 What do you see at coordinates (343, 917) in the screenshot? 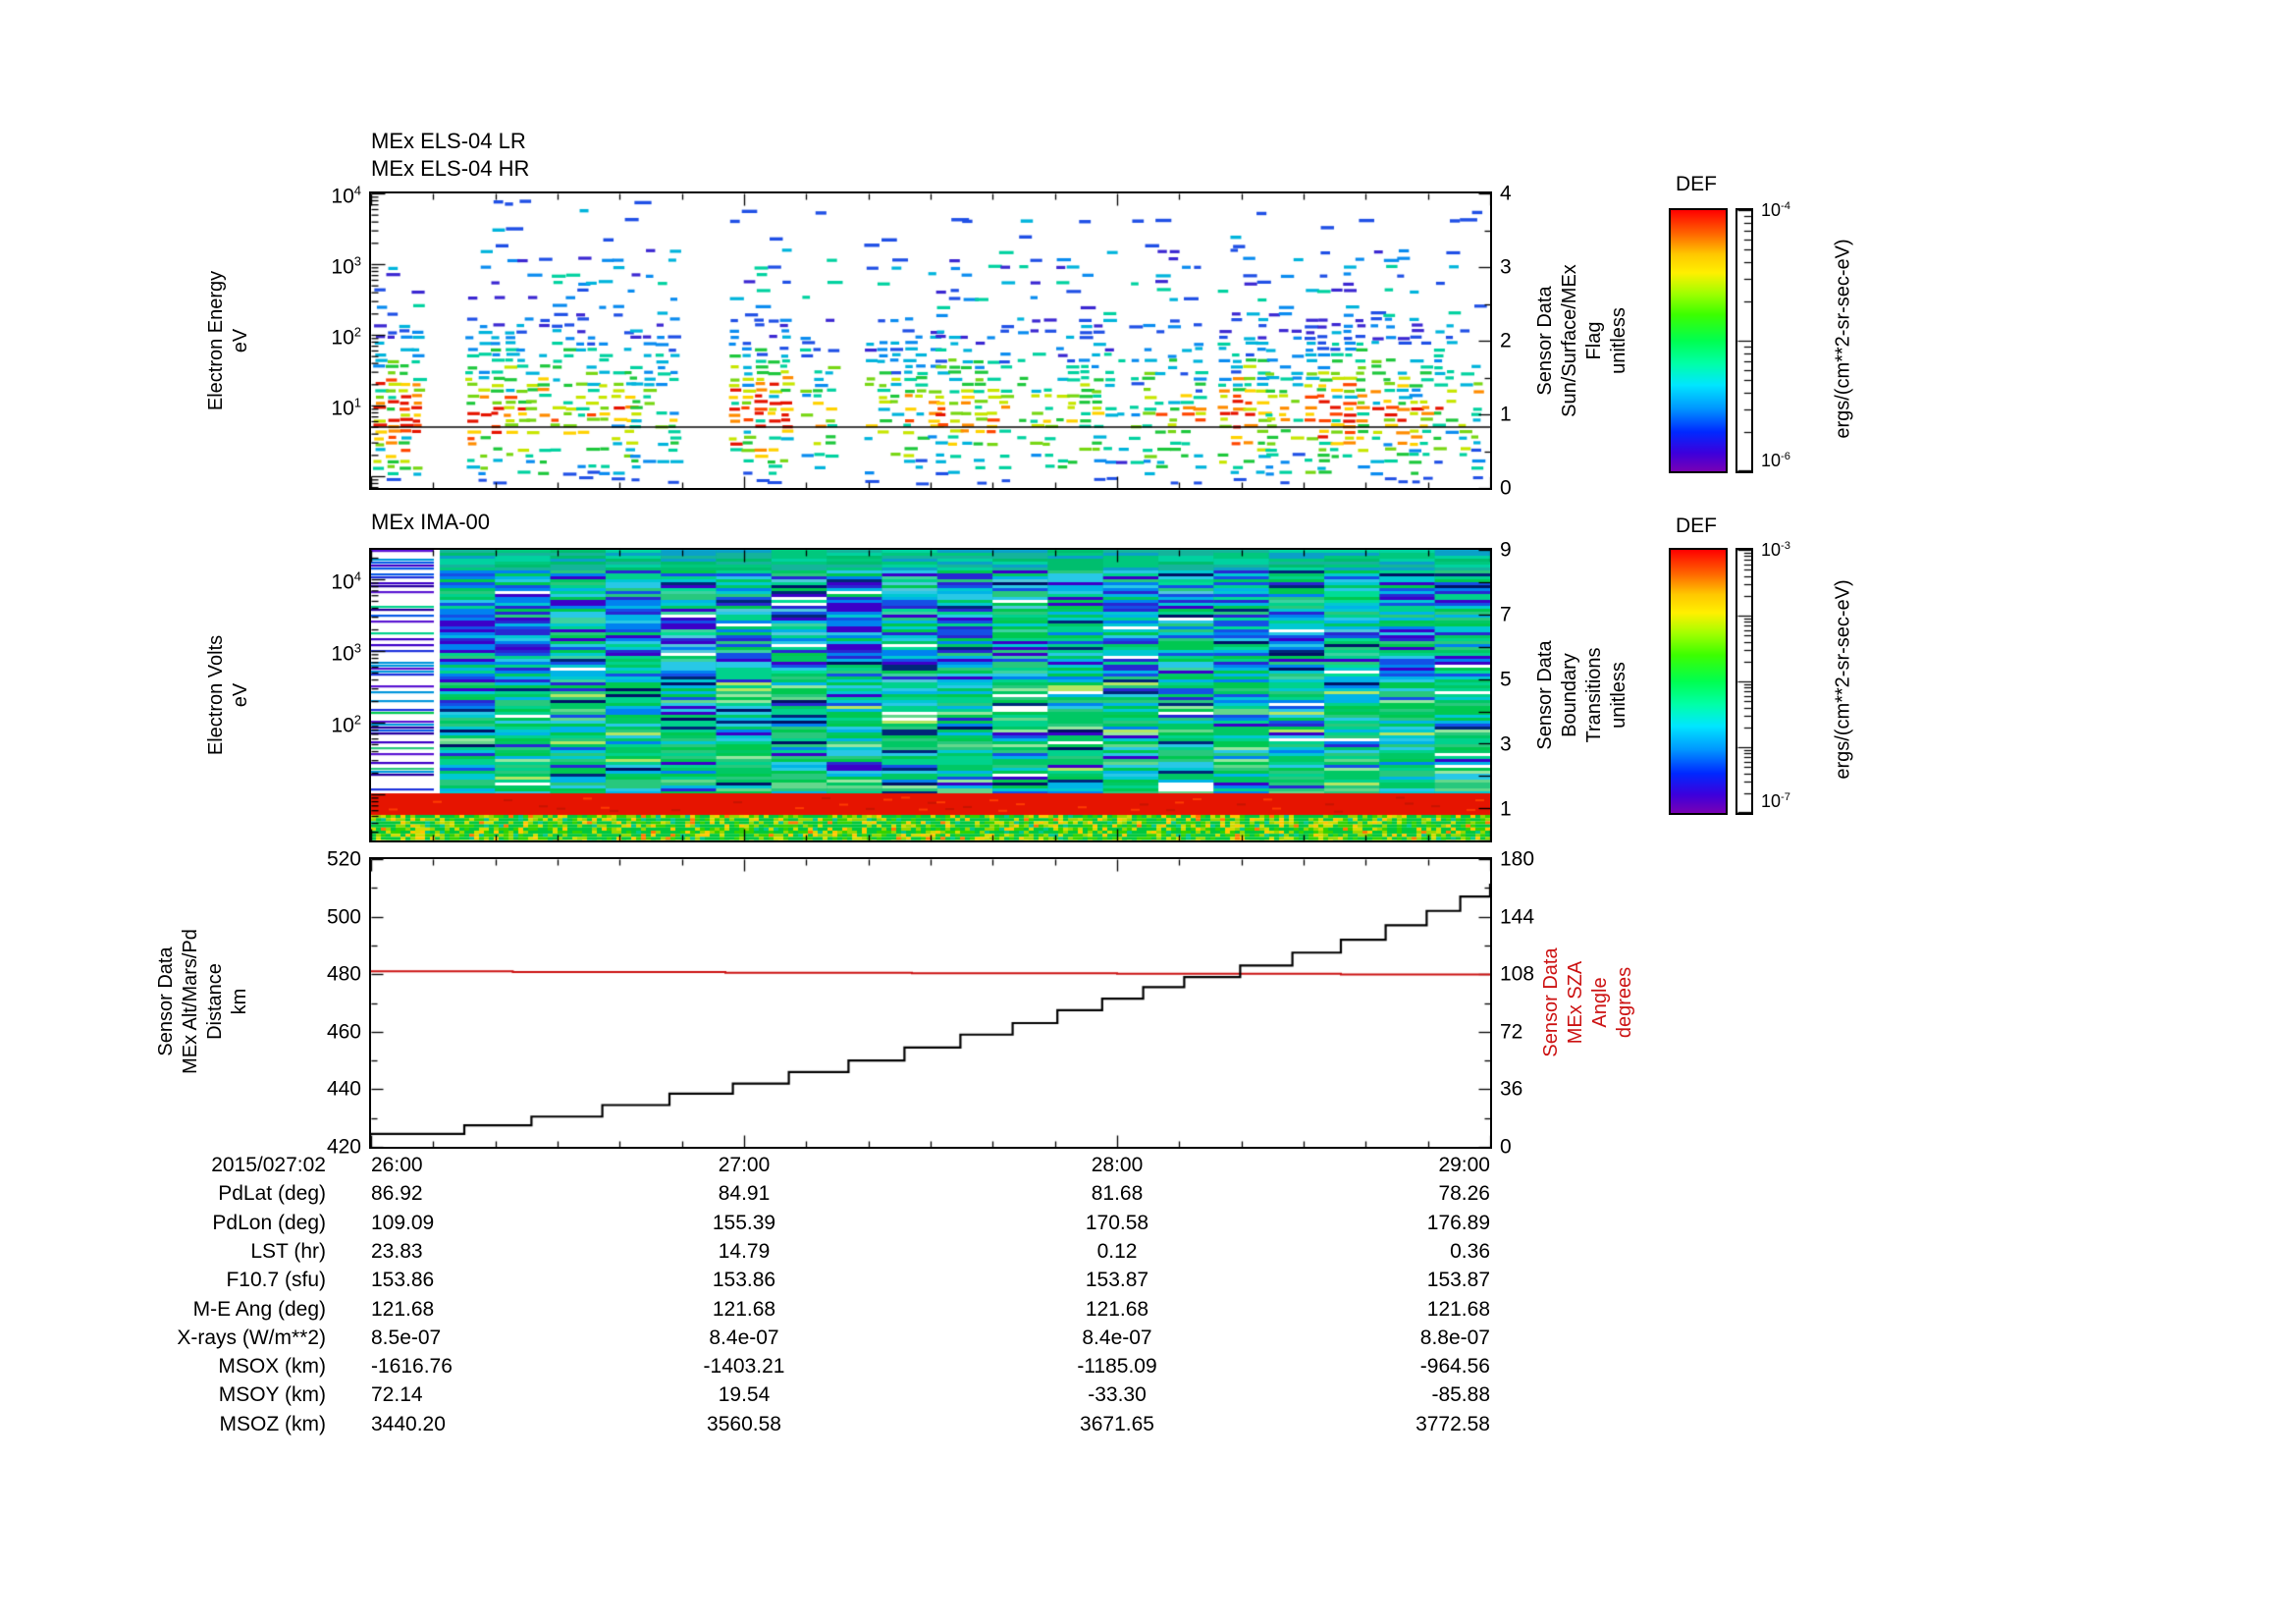
I see `line-y-left-tick: 500` at bounding box center [343, 917].